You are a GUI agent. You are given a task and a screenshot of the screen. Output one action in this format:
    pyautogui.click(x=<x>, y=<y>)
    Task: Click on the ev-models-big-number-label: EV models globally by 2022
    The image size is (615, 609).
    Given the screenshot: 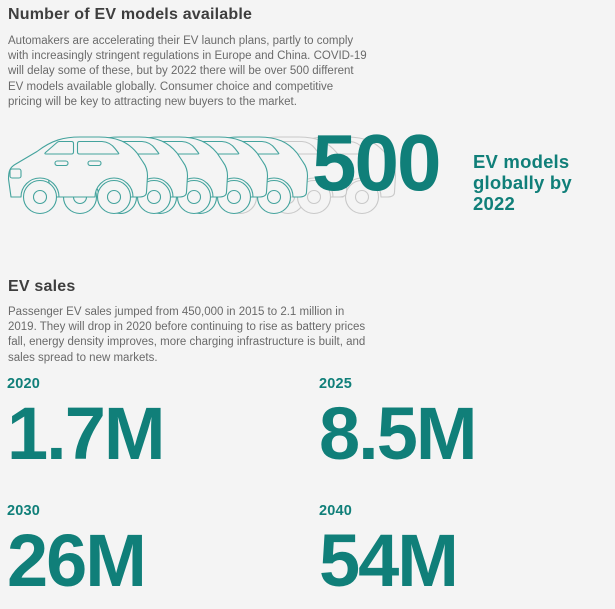 What is the action you would take?
    pyautogui.click(x=544, y=182)
    